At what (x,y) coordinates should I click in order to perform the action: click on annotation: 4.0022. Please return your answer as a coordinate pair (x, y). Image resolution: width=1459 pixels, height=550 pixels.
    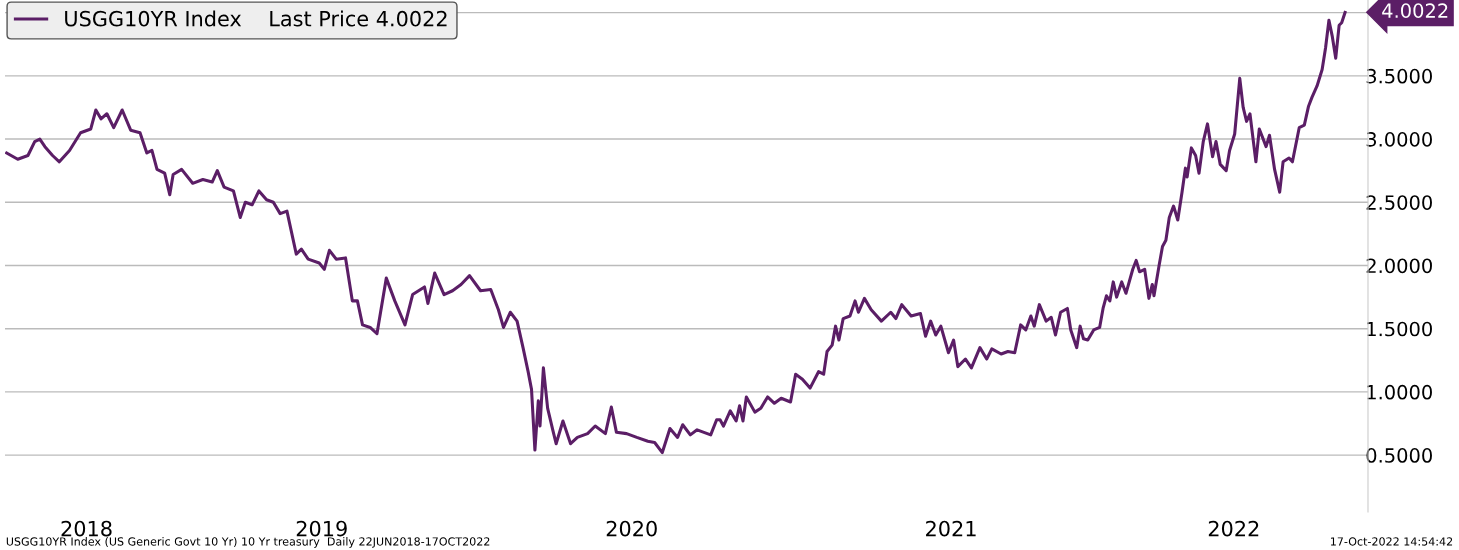
    Looking at the image, I should click on (1415, 11).